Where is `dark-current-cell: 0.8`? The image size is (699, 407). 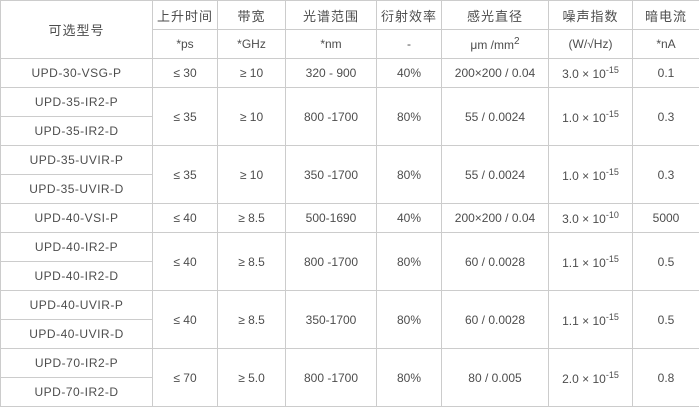
dark-current-cell: 0.8 is located at coordinates (666, 378).